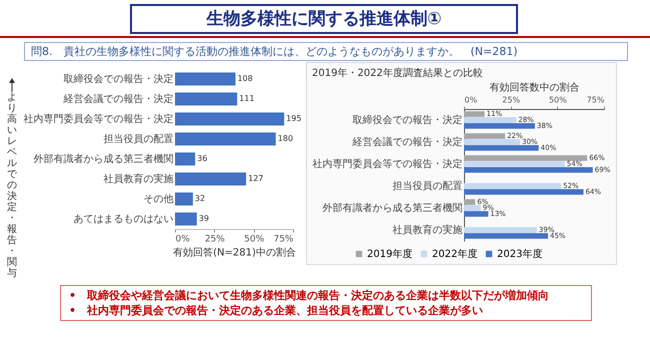 This screenshot has height=347, width=650. I want to click on x-axis-title: 有効回答数中の割合, so click(535, 88).